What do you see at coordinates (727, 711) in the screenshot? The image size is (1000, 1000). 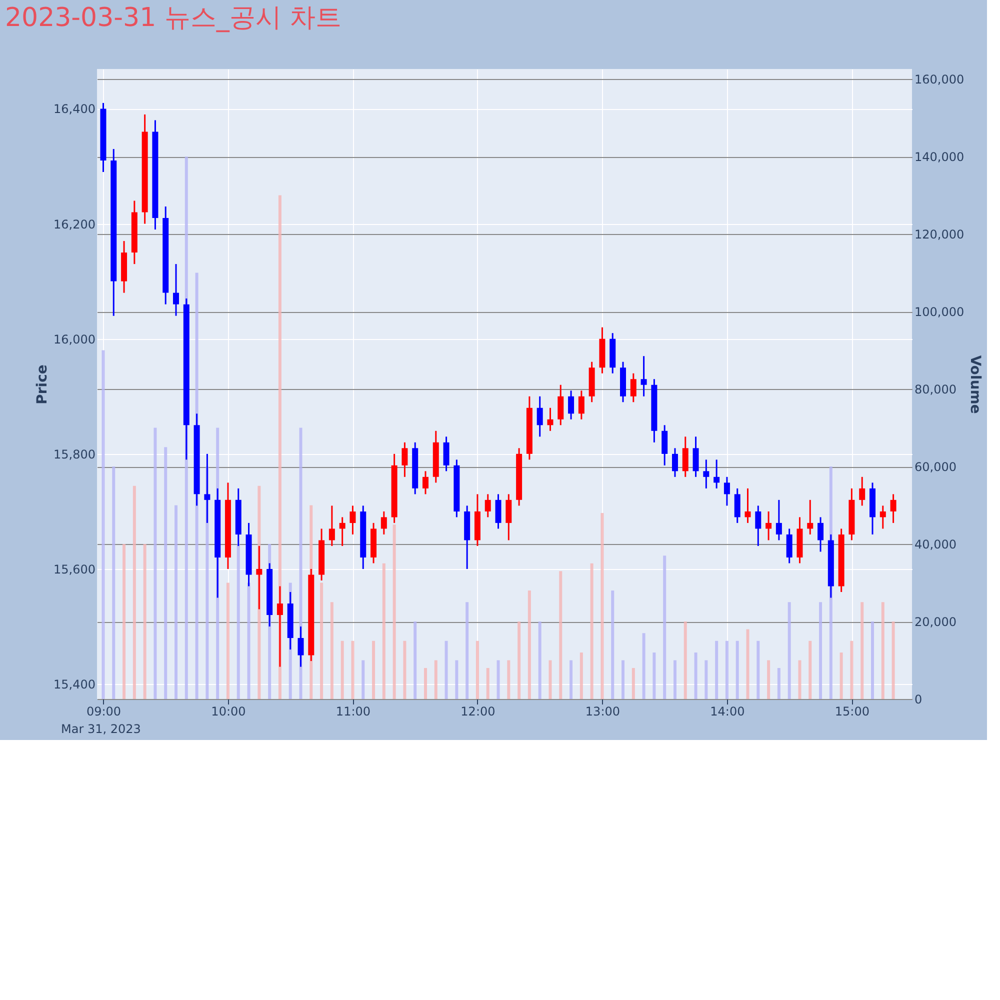 I see `x-tick-label: 14:00` at bounding box center [727, 711].